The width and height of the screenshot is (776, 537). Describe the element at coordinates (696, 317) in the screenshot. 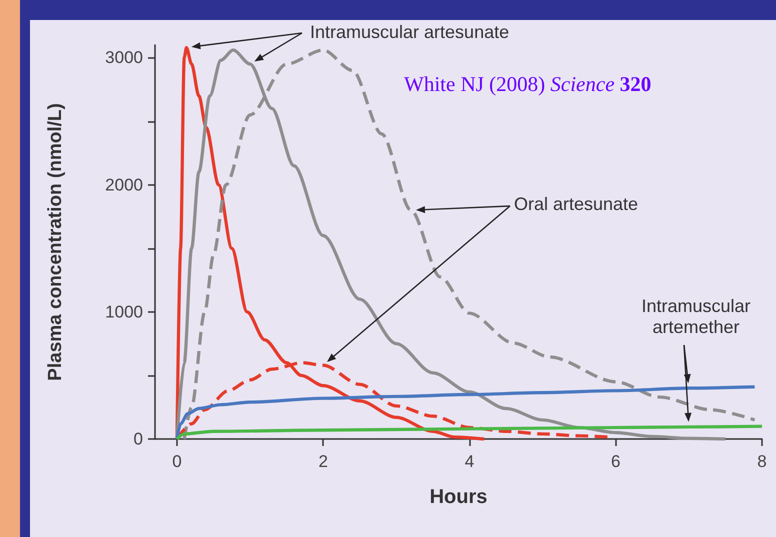

I see `annotation: Intramuscular artemether` at that location.